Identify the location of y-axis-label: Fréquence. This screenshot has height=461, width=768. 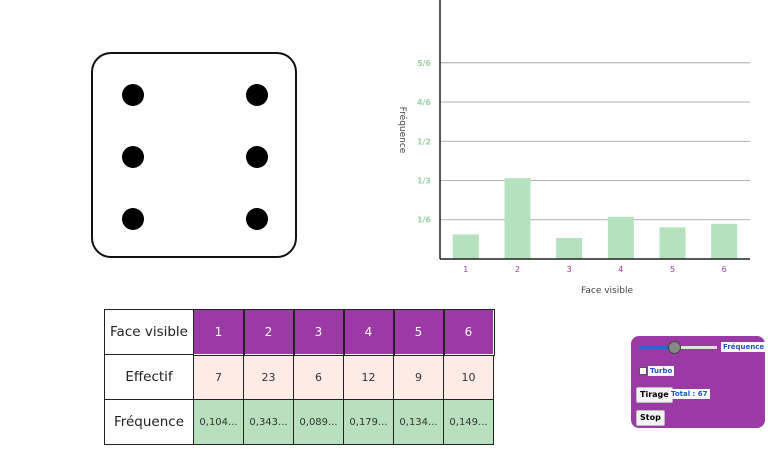
(402, 130).